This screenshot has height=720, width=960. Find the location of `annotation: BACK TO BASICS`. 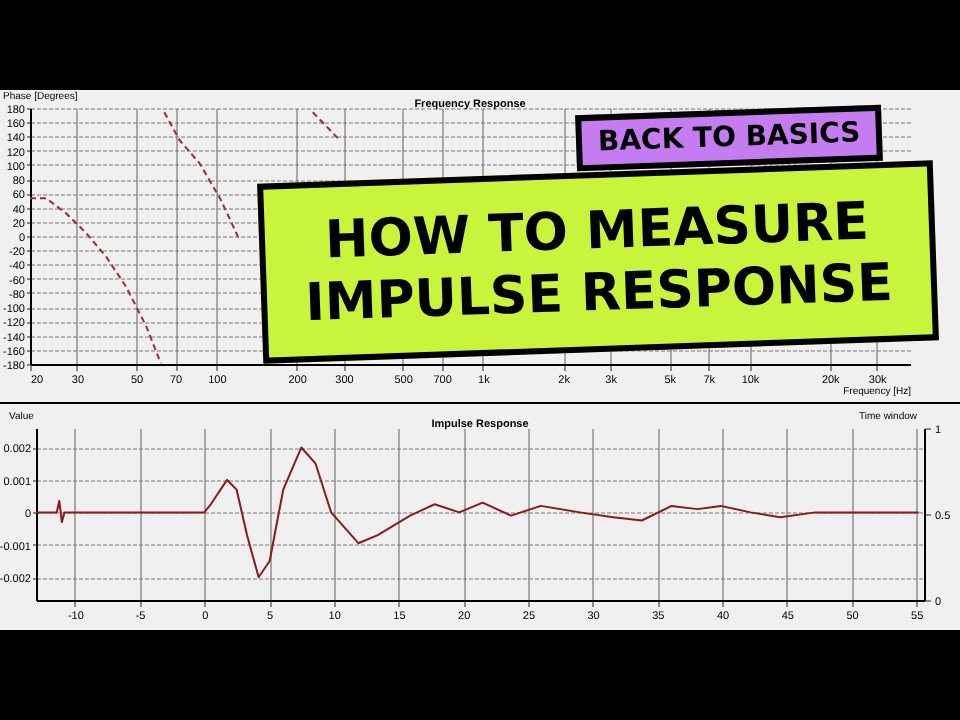

annotation: BACK TO BASICS is located at coordinates (729, 138).